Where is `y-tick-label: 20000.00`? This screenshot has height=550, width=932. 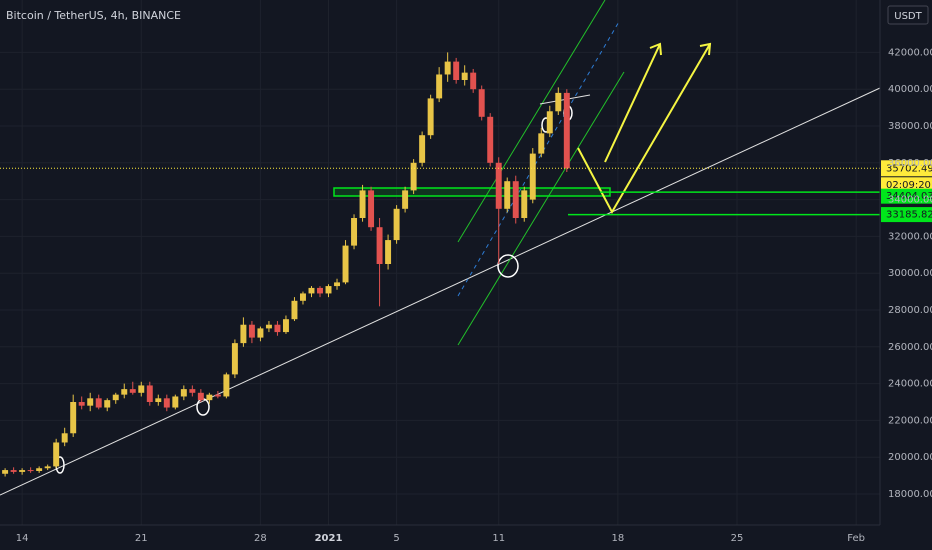 y-tick-label: 20000.00 is located at coordinates (910, 457).